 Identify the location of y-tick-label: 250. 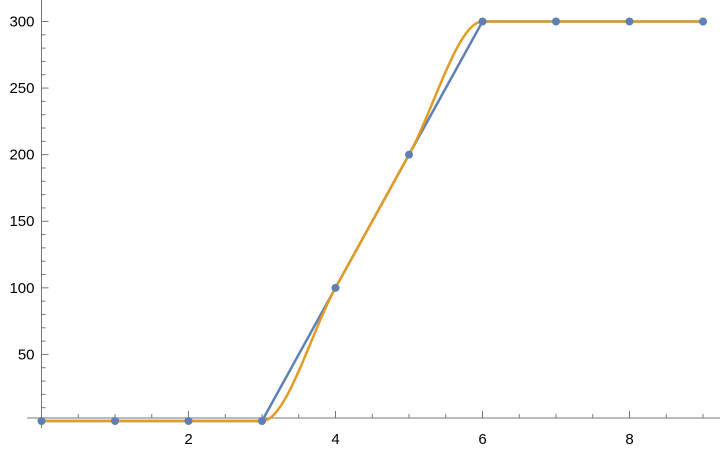
(21, 88).